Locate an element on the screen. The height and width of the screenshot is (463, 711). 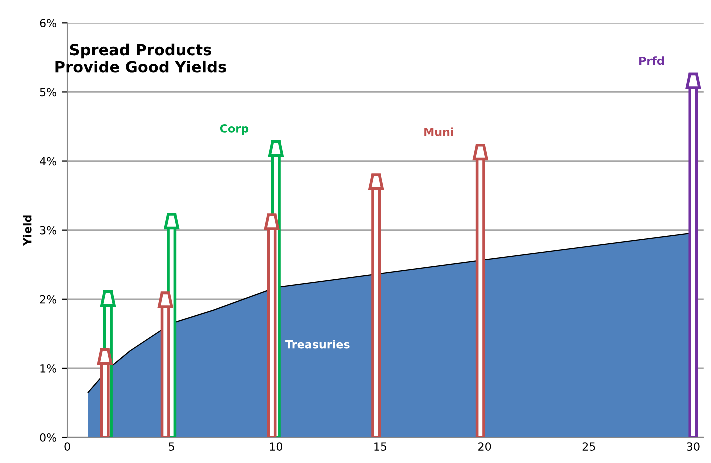
text: Corp is located at coordinates (234, 130).